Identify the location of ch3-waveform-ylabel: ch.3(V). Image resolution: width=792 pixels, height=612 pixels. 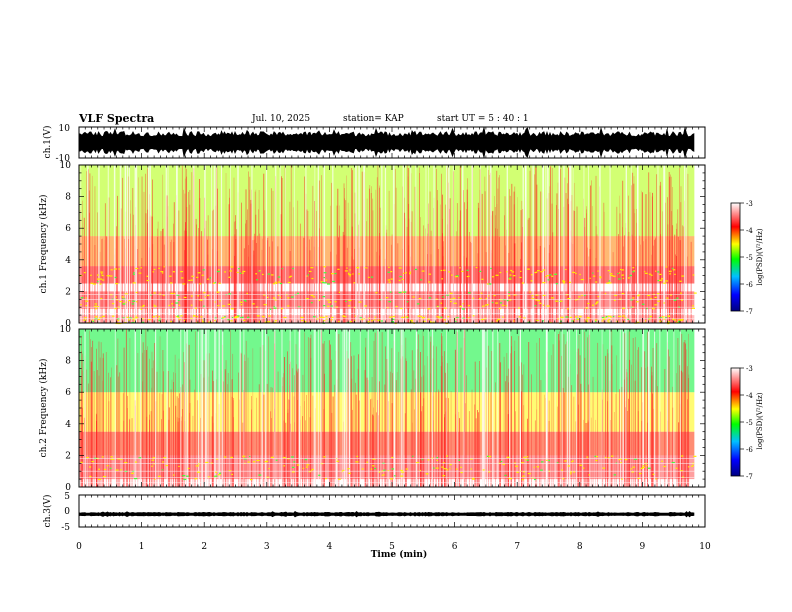
(47, 511).